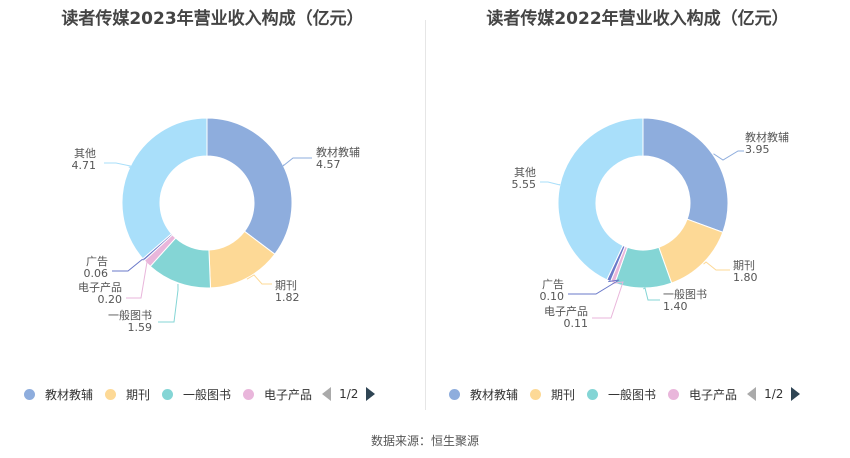  Describe the element at coordinates (424, 441) in the screenshot. I see `data-source-note: 数据来源：恒生聚源` at that location.